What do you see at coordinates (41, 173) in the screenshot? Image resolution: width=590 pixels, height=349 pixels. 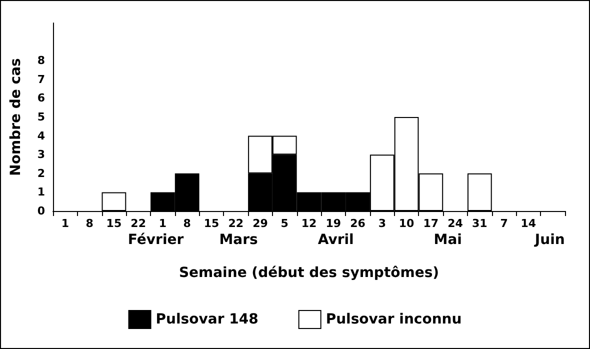 I see `y-tick-label: 2` at bounding box center [41, 173].